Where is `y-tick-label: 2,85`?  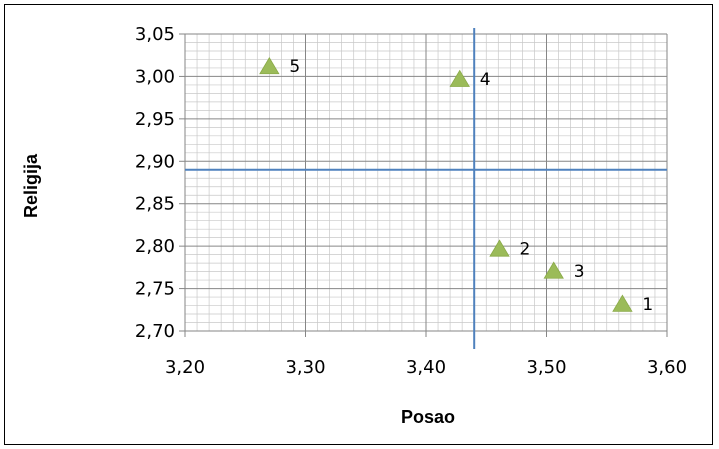
y-tick-label: 2,85 is located at coordinates (155, 204).